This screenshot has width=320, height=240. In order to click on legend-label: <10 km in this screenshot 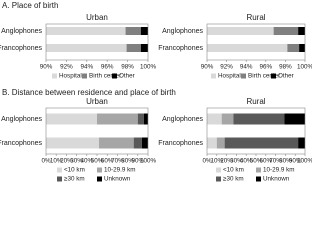, I will do `click(233, 170)`.